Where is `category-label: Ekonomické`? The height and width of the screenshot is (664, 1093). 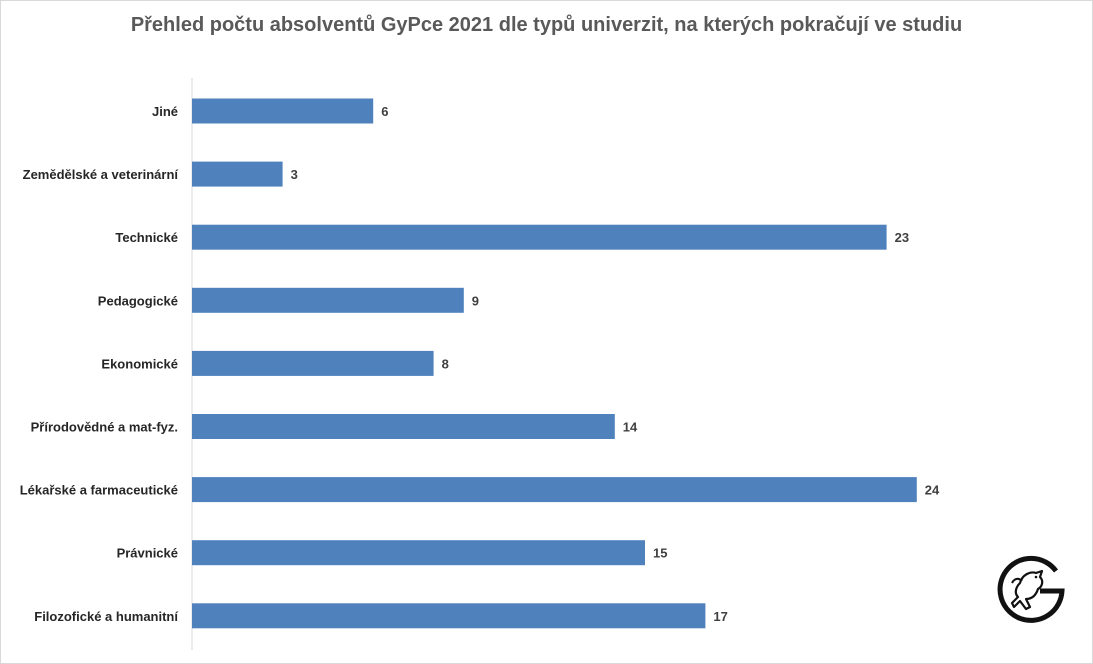
category-label: Ekonomické is located at coordinates (139, 363).